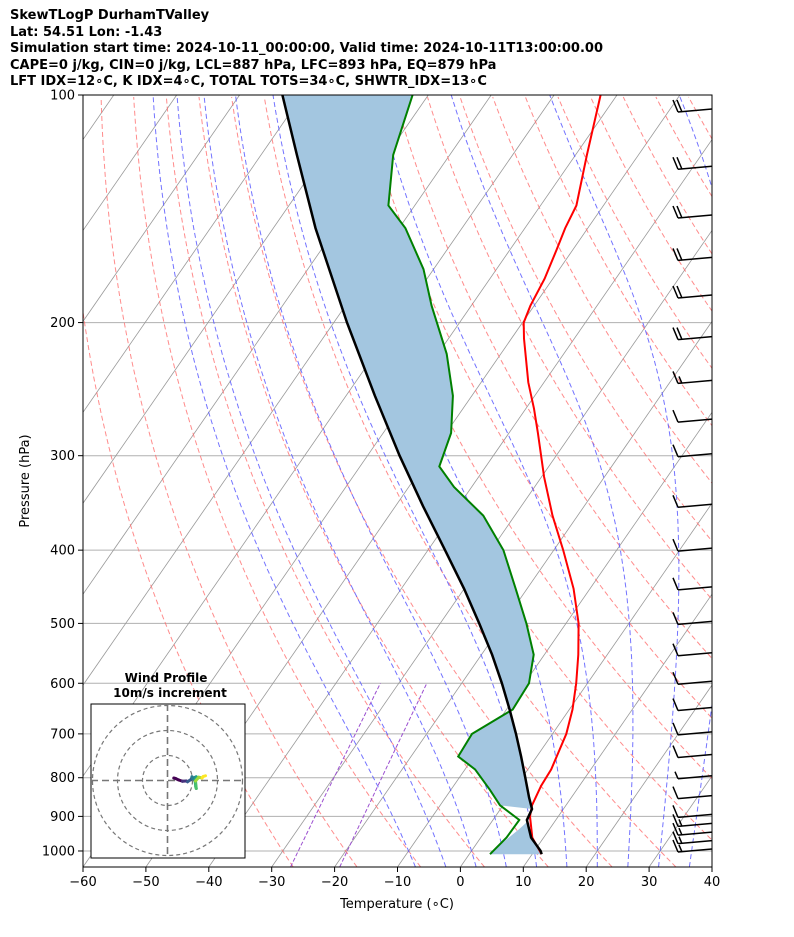 Image resolution: width=794 pixels, height=937 pixels. Describe the element at coordinates (25, 480) in the screenshot. I see `y-axis-label: Pressure (hPa)` at that location.